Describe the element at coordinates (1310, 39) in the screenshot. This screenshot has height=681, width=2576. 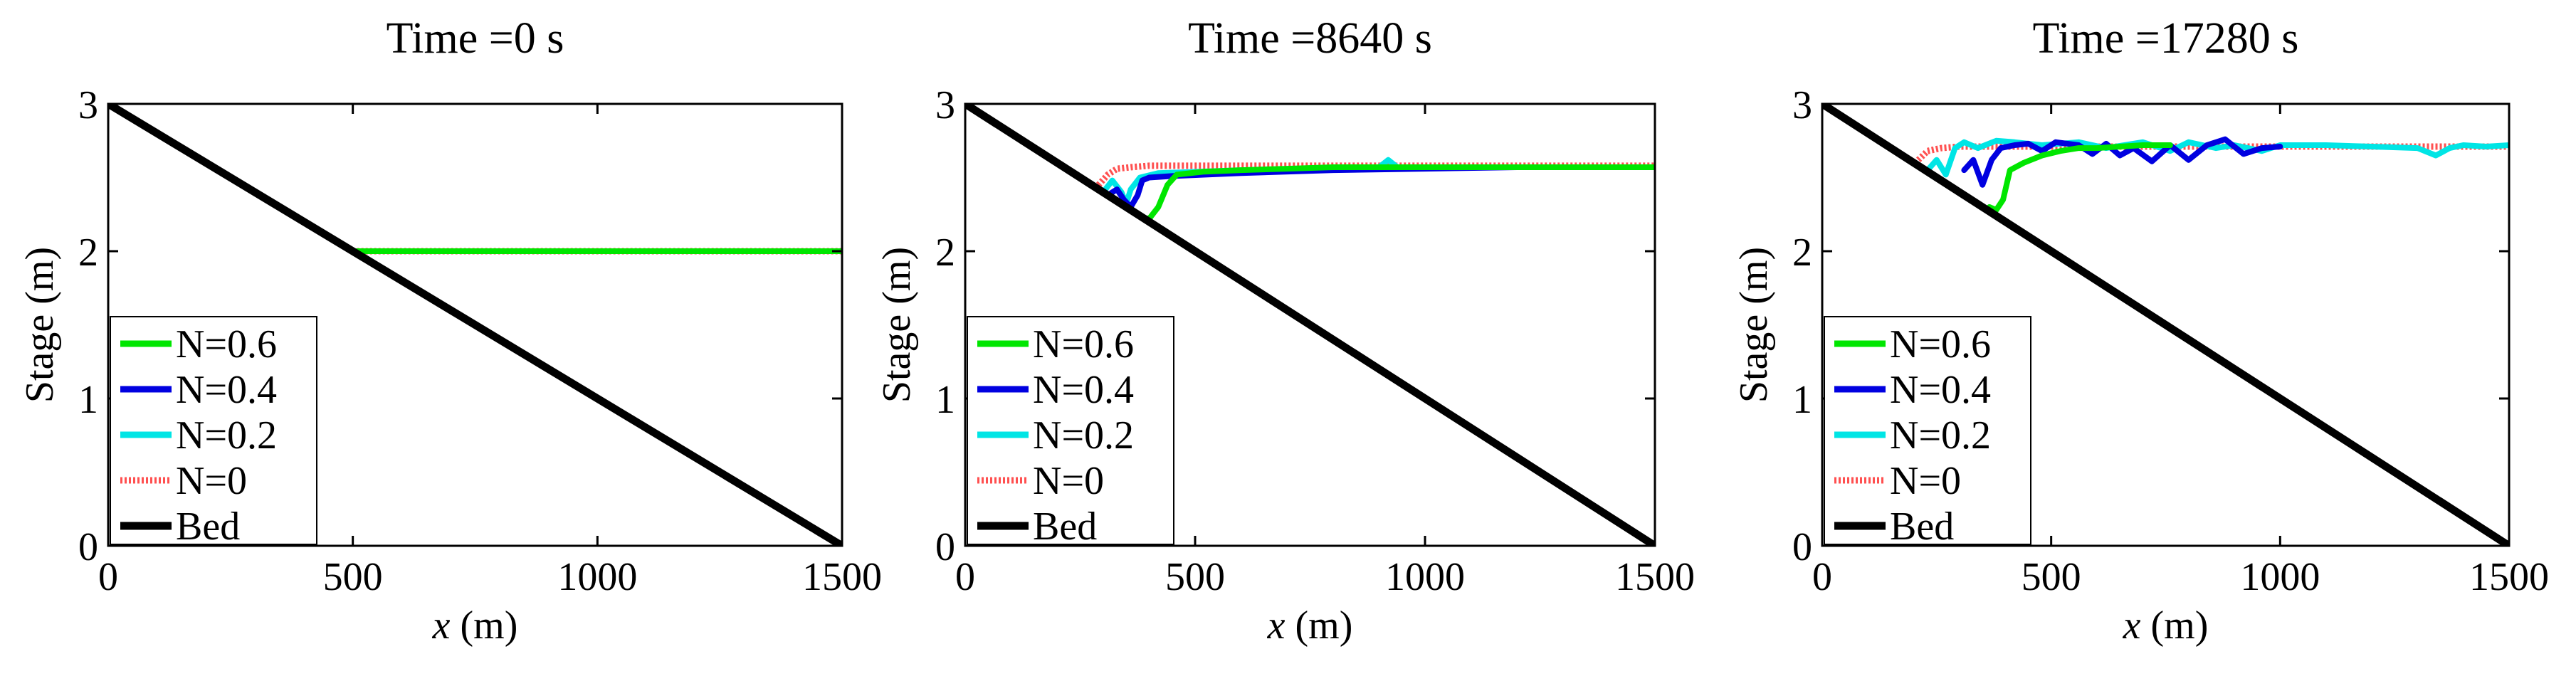
I see `chart-title: Time =8640 s` at that location.